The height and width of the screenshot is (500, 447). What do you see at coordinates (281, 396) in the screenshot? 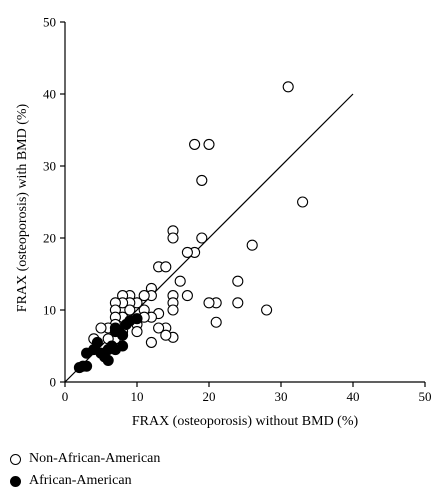
I see `x-tick-label: 30` at bounding box center [281, 396].